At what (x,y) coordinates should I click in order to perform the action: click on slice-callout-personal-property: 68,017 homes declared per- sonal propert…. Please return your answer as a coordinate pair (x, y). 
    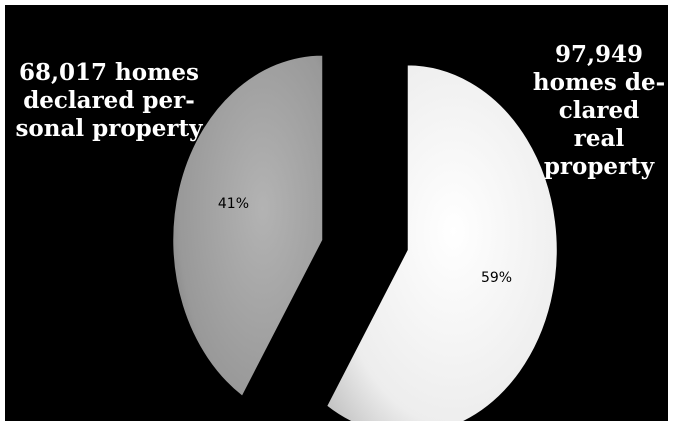
    Looking at the image, I should click on (109, 100).